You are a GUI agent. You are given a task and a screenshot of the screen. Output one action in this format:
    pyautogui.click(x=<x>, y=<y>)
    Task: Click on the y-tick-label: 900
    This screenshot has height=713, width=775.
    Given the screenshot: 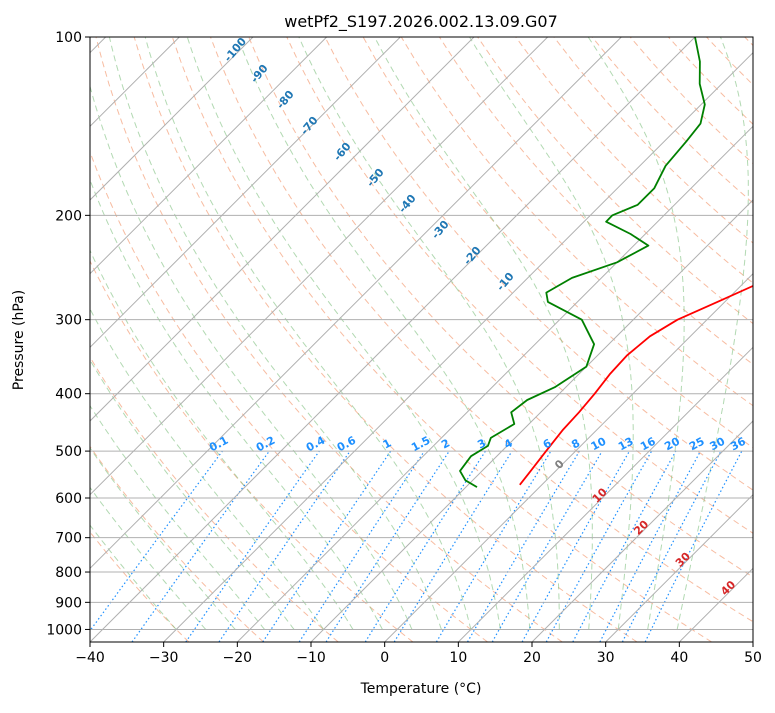 What is the action you would take?
    pyautogui.click(x=68, y=603)
    